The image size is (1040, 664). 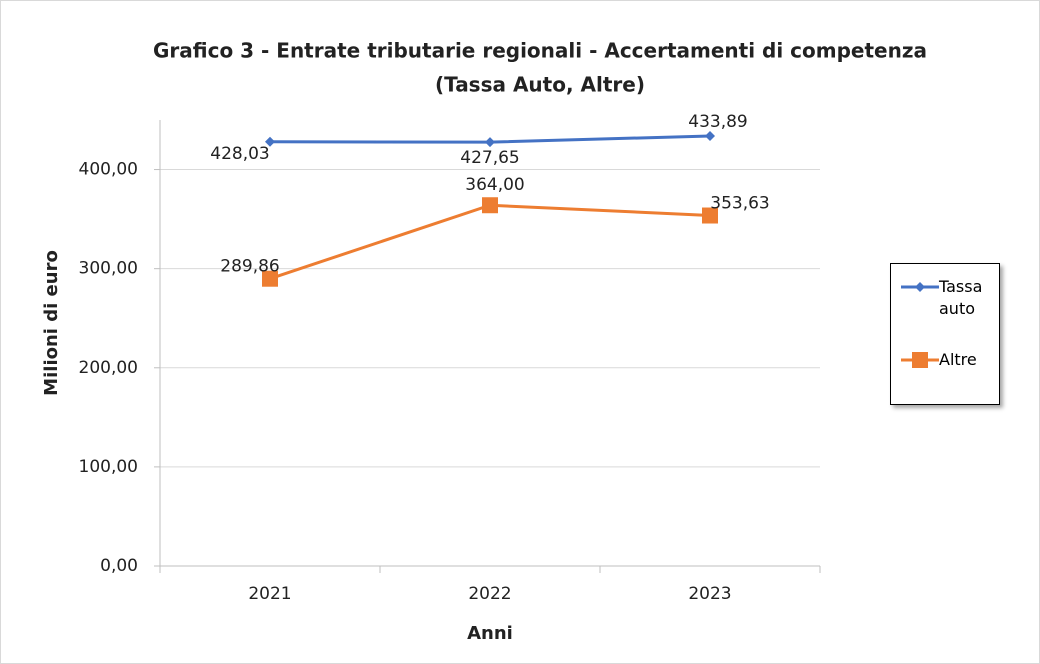 I want to click on x-tick-label: 2023, so click(x=709, y=594).